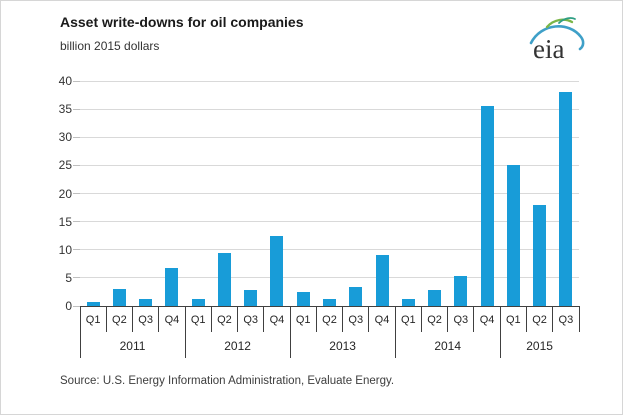  What do you see at coordinates (110, 46) in the screenshot?
I see `chart-subtitle: billion 2015 dollars` at bounding box center [110, 46].